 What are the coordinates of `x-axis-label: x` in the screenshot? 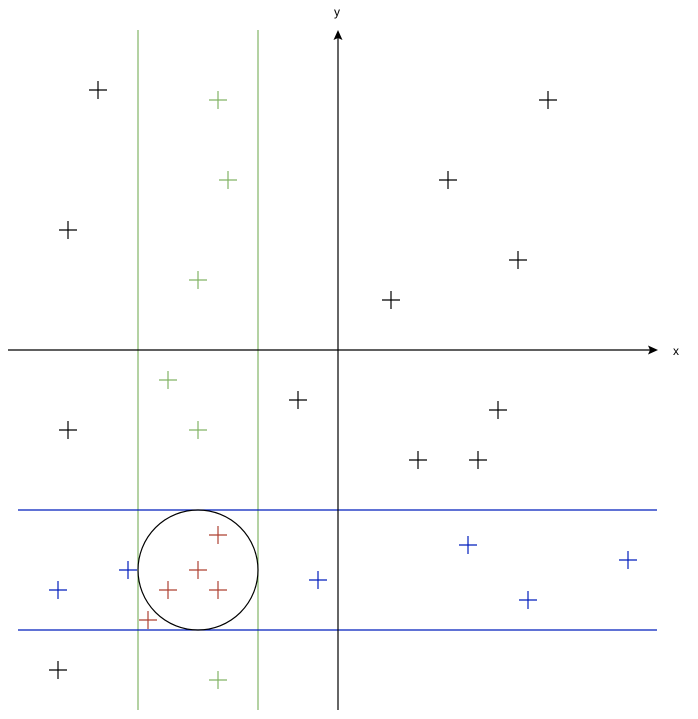 It's located at (676, 351).